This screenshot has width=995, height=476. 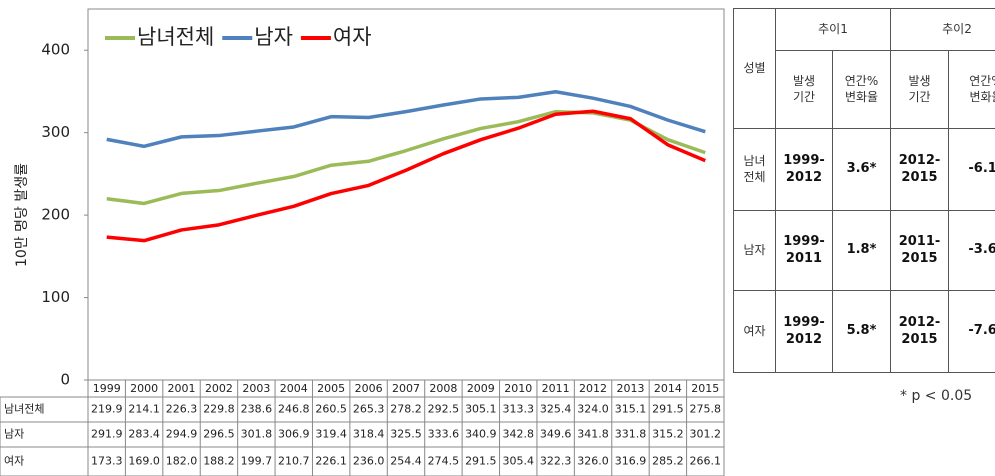 What do you see at coordinates (444, 409) in the screenshot?
I see `table-value: 292.5` at bounding box center [444, 409].